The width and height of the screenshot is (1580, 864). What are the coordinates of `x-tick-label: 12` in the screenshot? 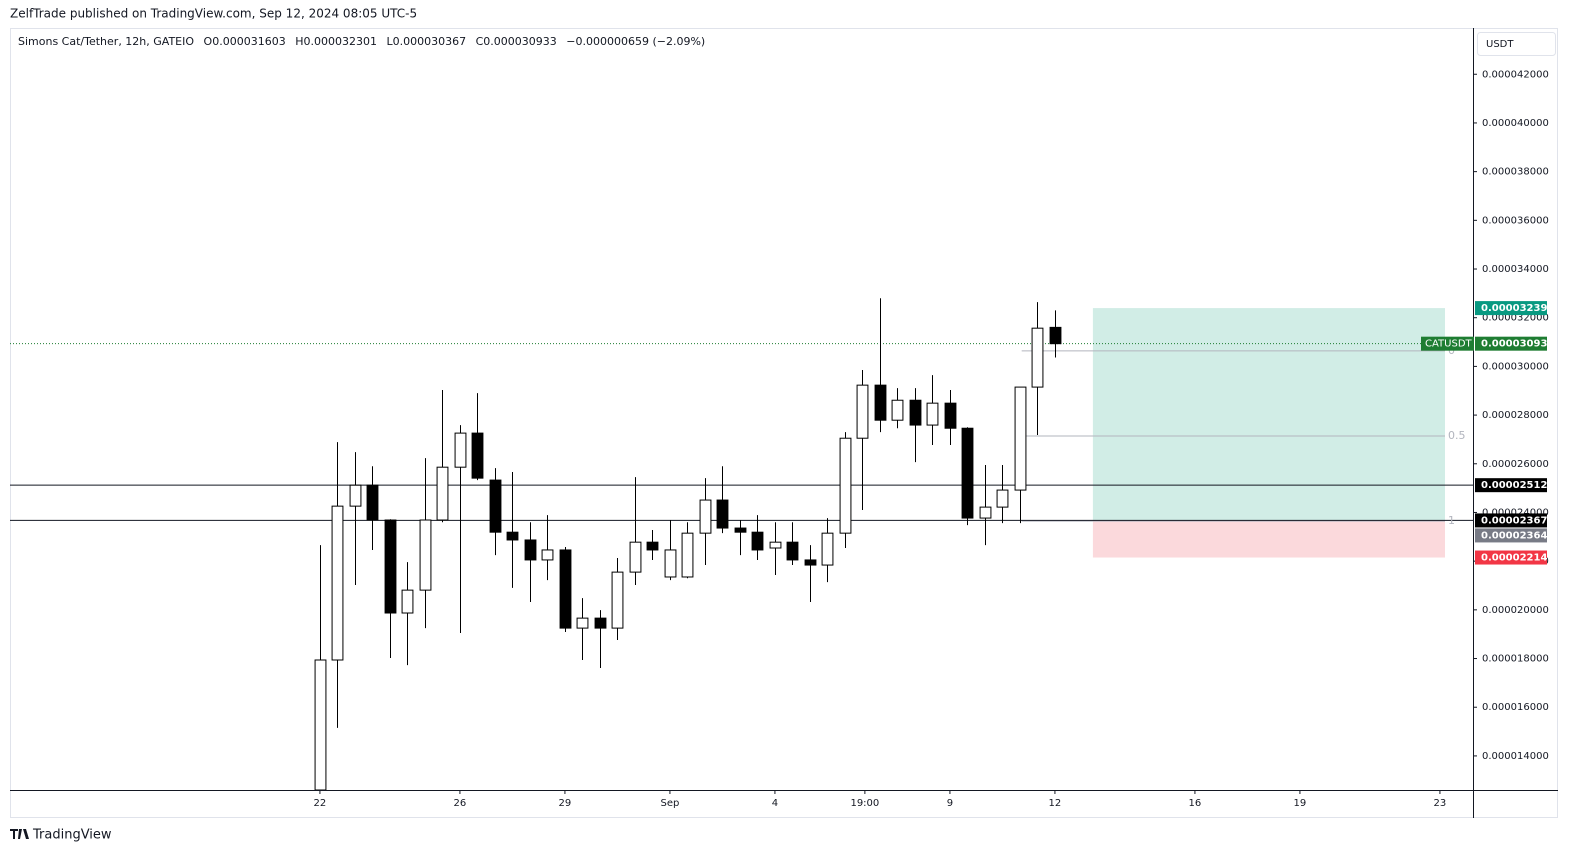 It's located at (1055, 803).